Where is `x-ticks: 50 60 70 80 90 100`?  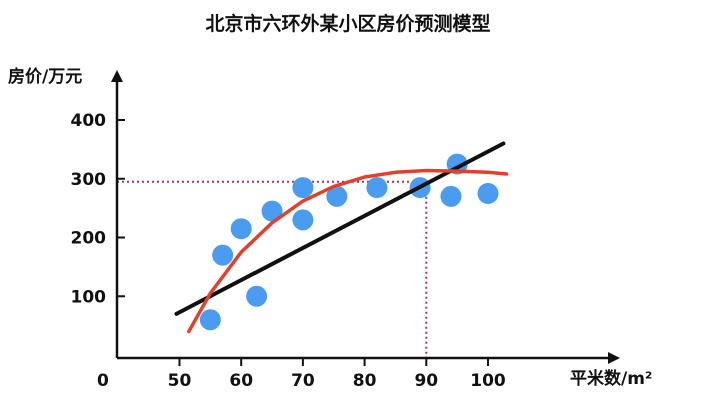
x-ticks: 50 60 70 80 90 100 is located at coordinates (337, 374).